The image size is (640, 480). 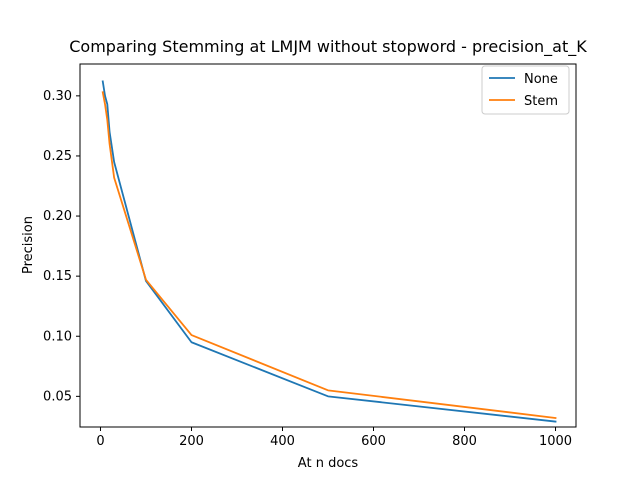 I want to click on y-tick-label: 0.25, so click(x=57, y=156).